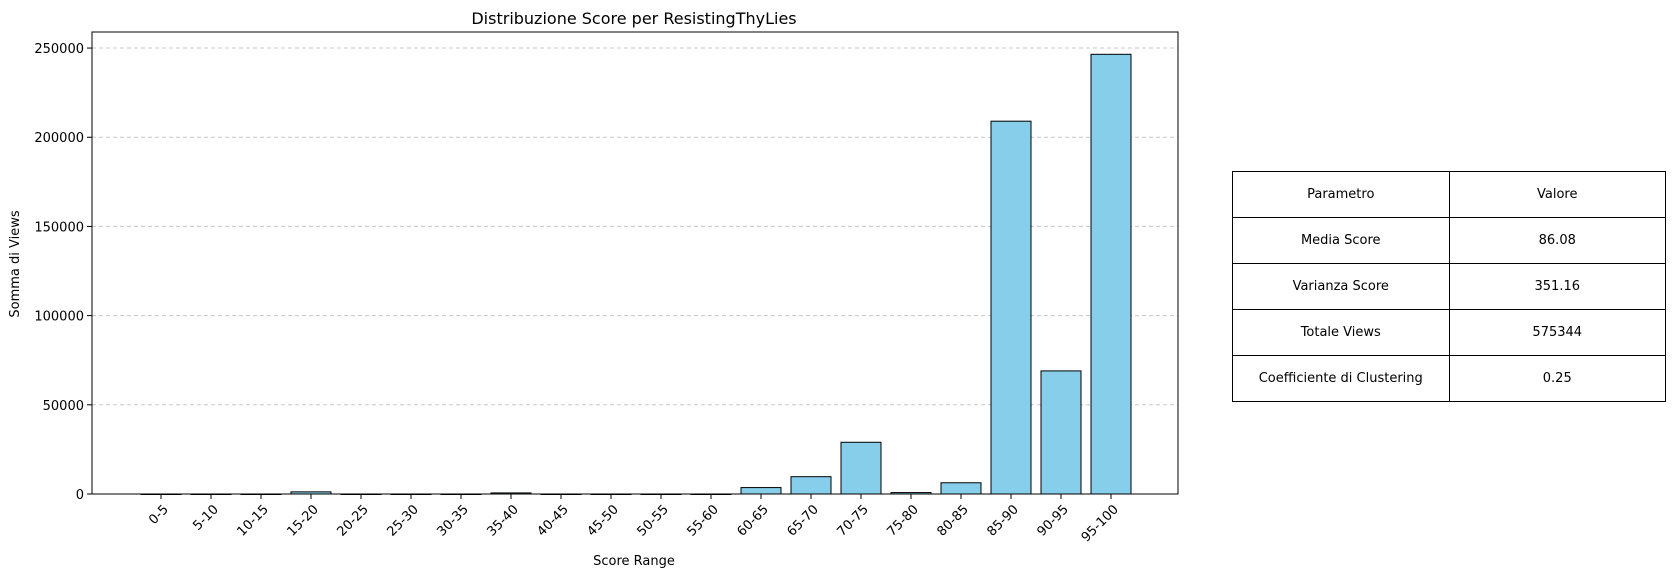 This screenshot has width=1675, height=578. I want to click on y-tick-label: 0, so click(80, 495).